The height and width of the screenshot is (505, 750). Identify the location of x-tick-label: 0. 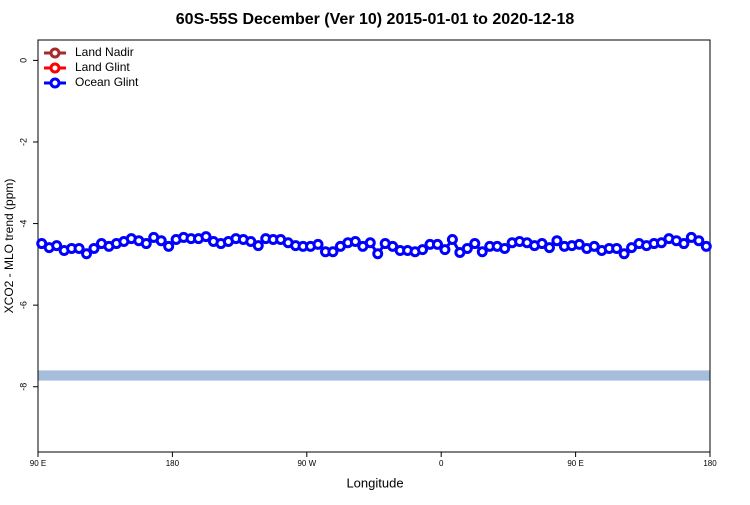
(441, 463).